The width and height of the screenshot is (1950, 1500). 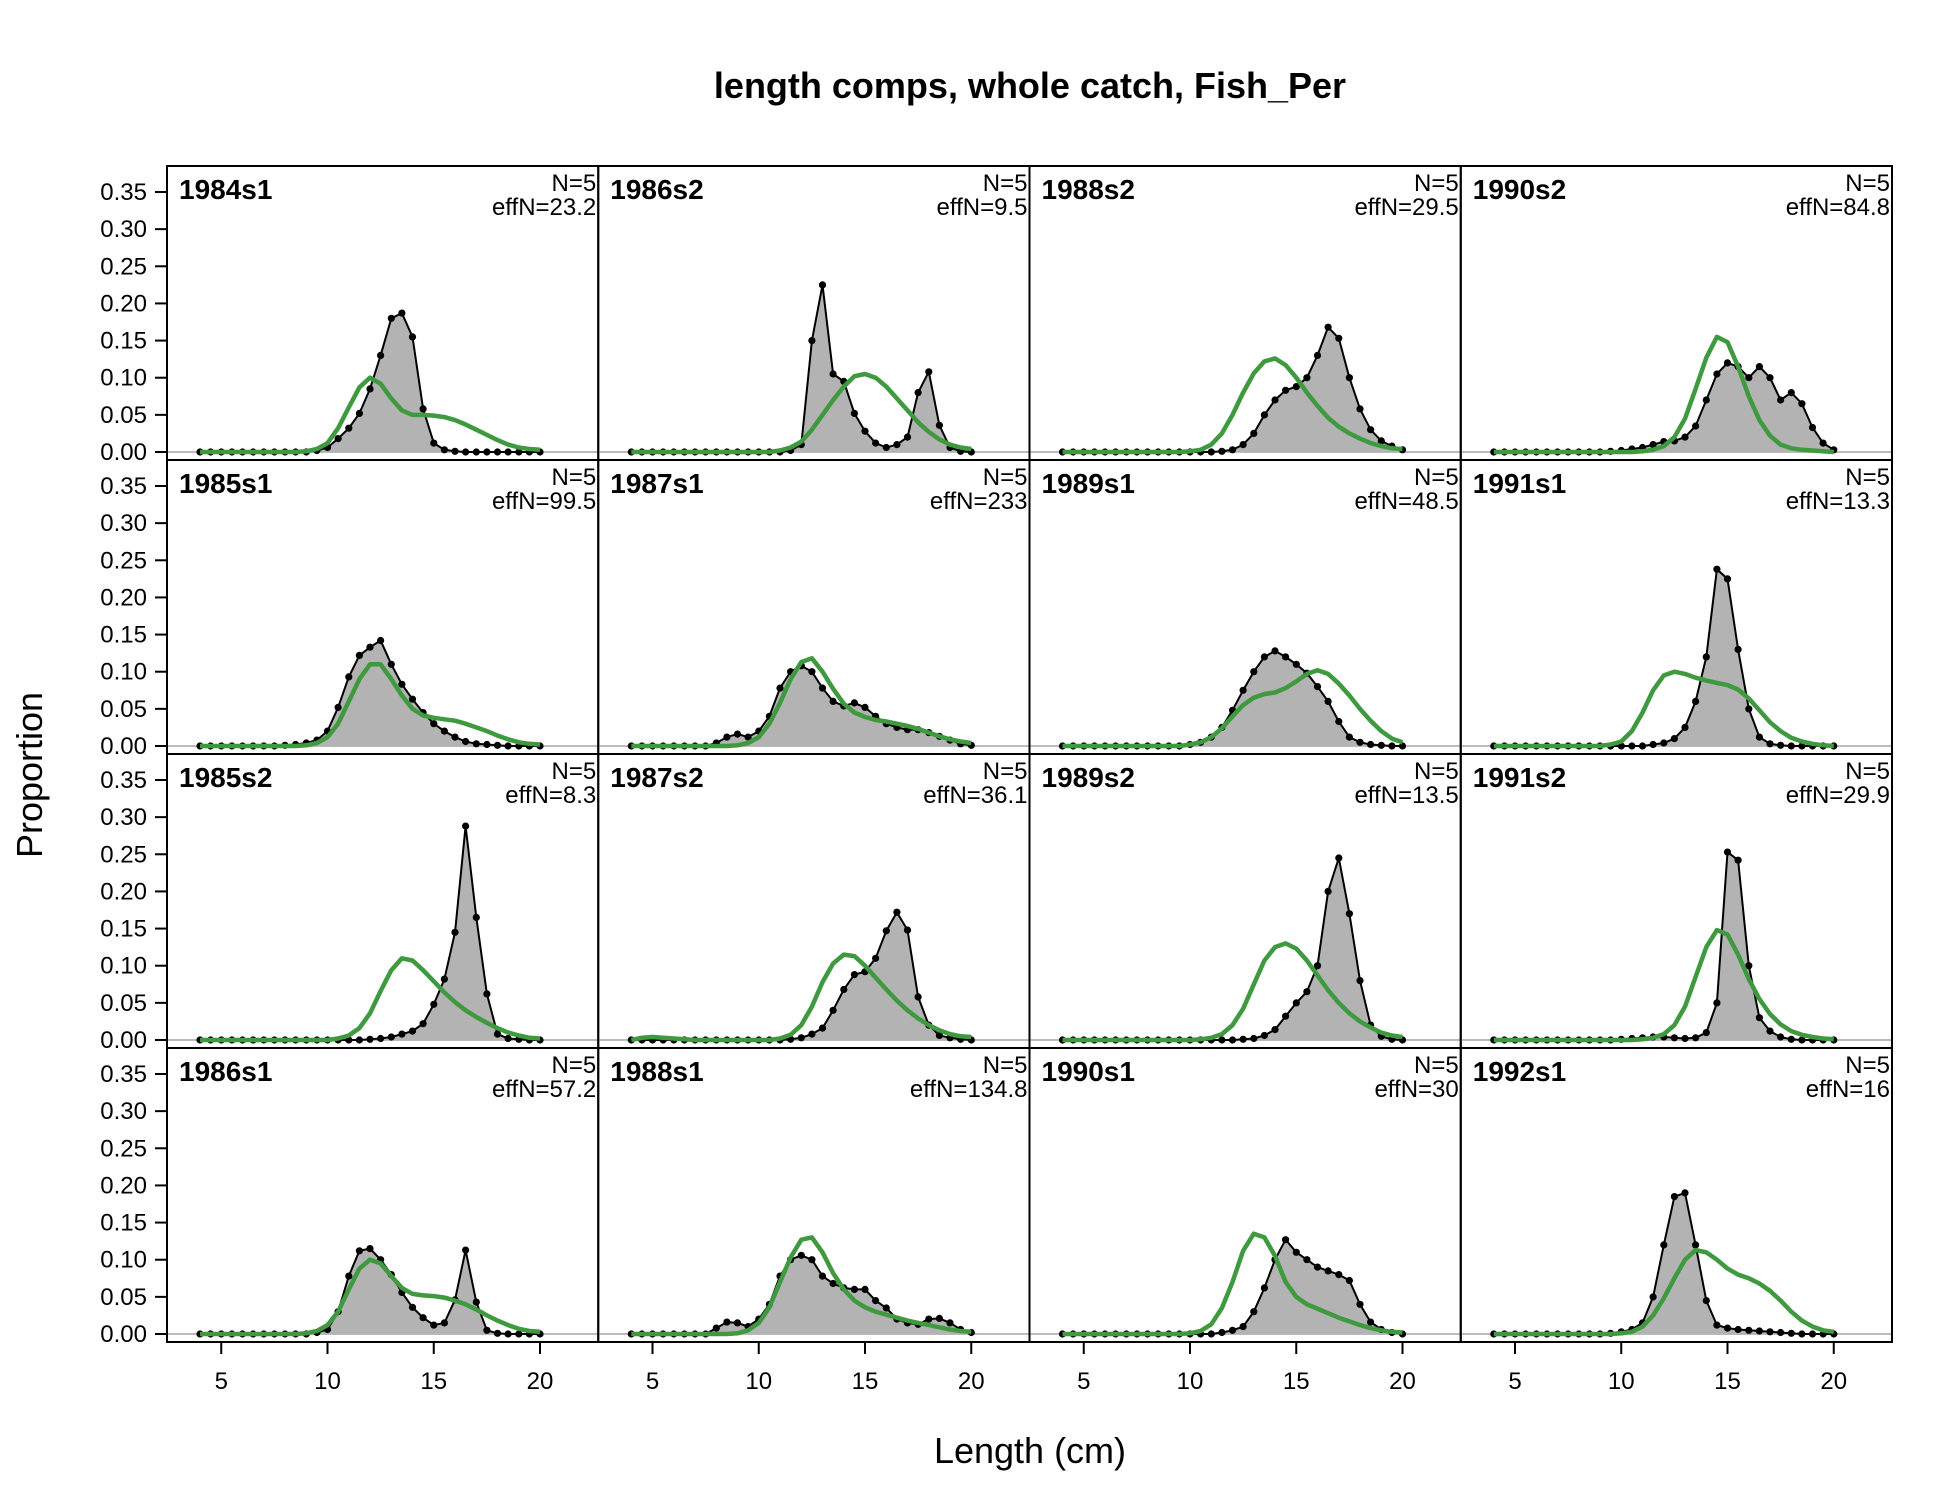 I want to click on x-tick-label: 10, so click(x=327, y=1381).